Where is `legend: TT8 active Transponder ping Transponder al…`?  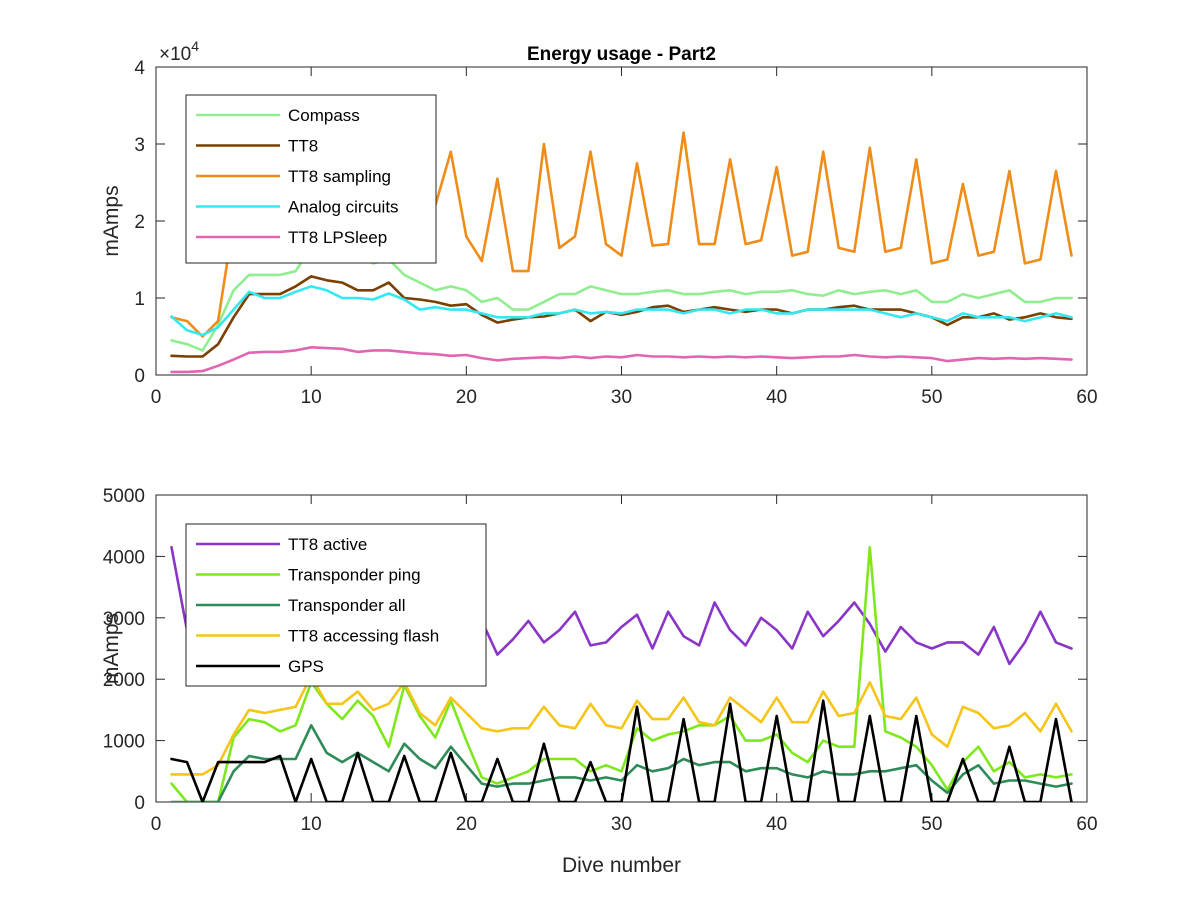
legend: TT8 active Transponder ping Transponder al… is located at coordinates (336, 605).